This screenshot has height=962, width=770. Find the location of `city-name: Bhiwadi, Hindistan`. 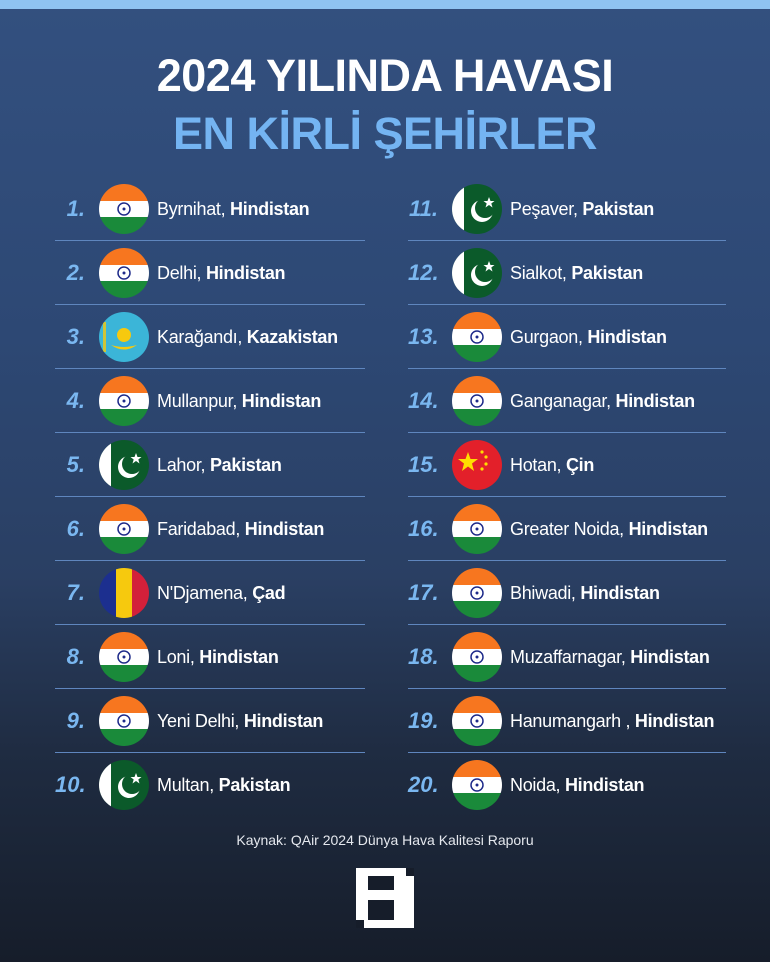

city-name: Bhiwadi, Hindistan is located at coordinates (585, 592).